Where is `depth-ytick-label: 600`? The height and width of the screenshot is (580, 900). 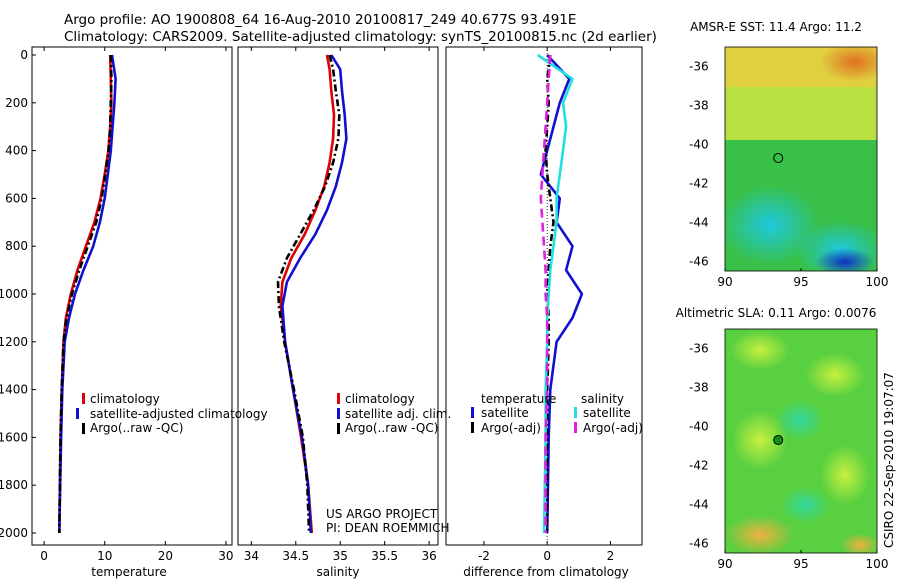
depth-ytick-label: 600 is located at coordinates (16, 198).